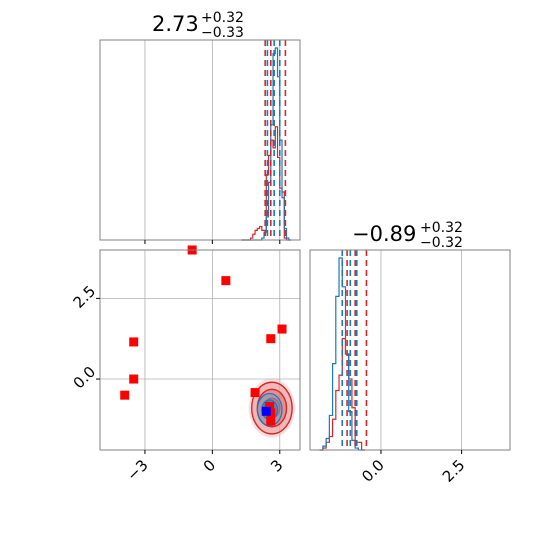 This screenshot has width=550, height=550. Describe the element at coordinates (222, 18) in the screenshot. I see `title-p0-plus: +0.32` at that location.